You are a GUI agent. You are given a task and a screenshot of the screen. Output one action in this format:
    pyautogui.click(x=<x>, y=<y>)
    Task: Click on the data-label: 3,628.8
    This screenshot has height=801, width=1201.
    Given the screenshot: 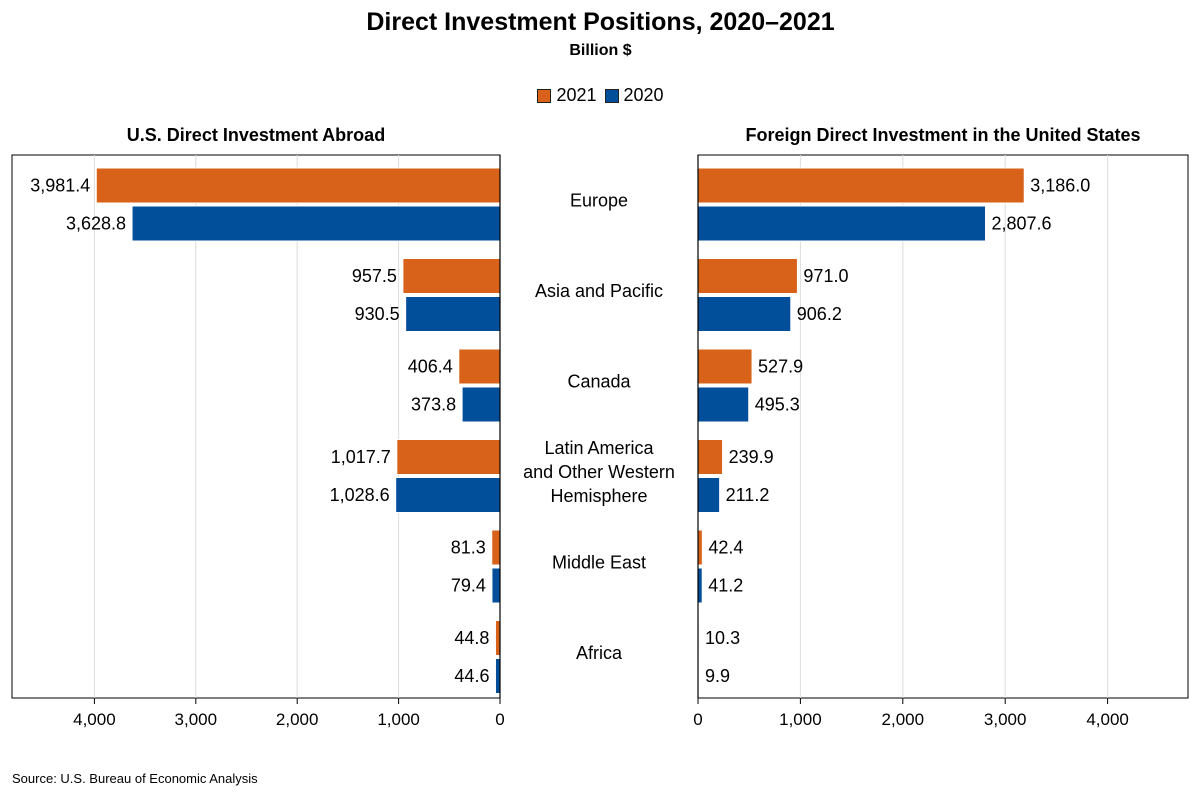 What is the action you would take?
    pyautogui.click(x=96, y=224)
    